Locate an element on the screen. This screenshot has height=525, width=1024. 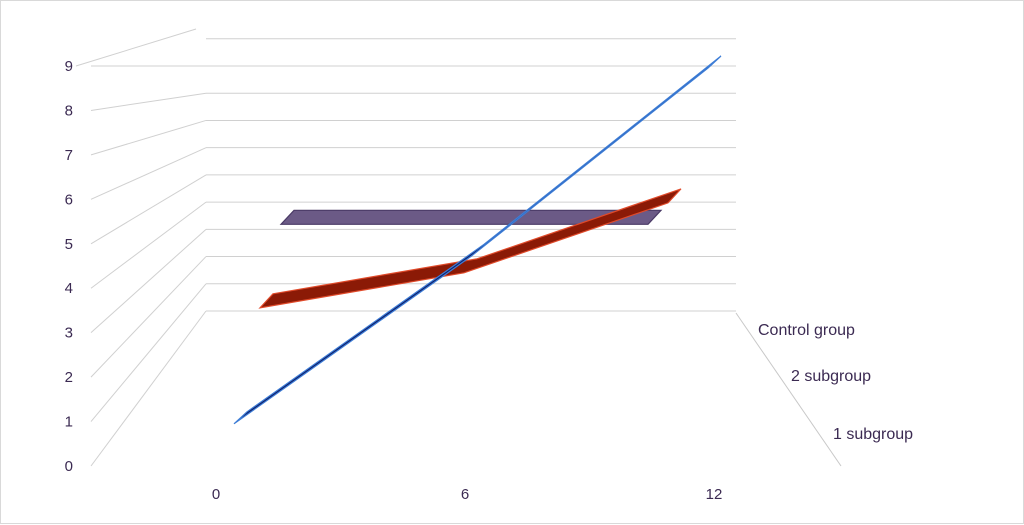
y-tick-label: 0 is located at coordinates (69, 466).